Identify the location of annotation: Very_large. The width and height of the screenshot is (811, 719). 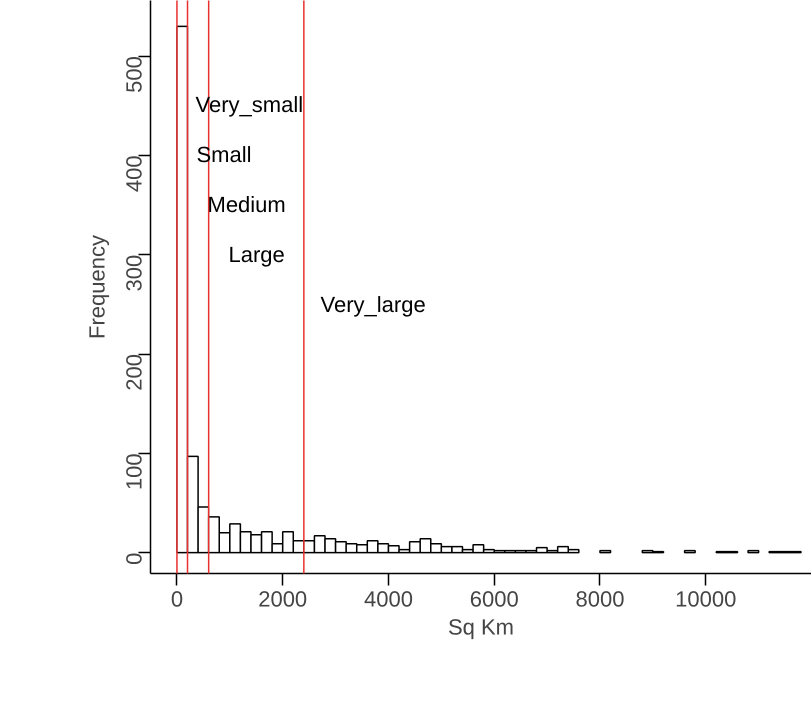
(373, 304).